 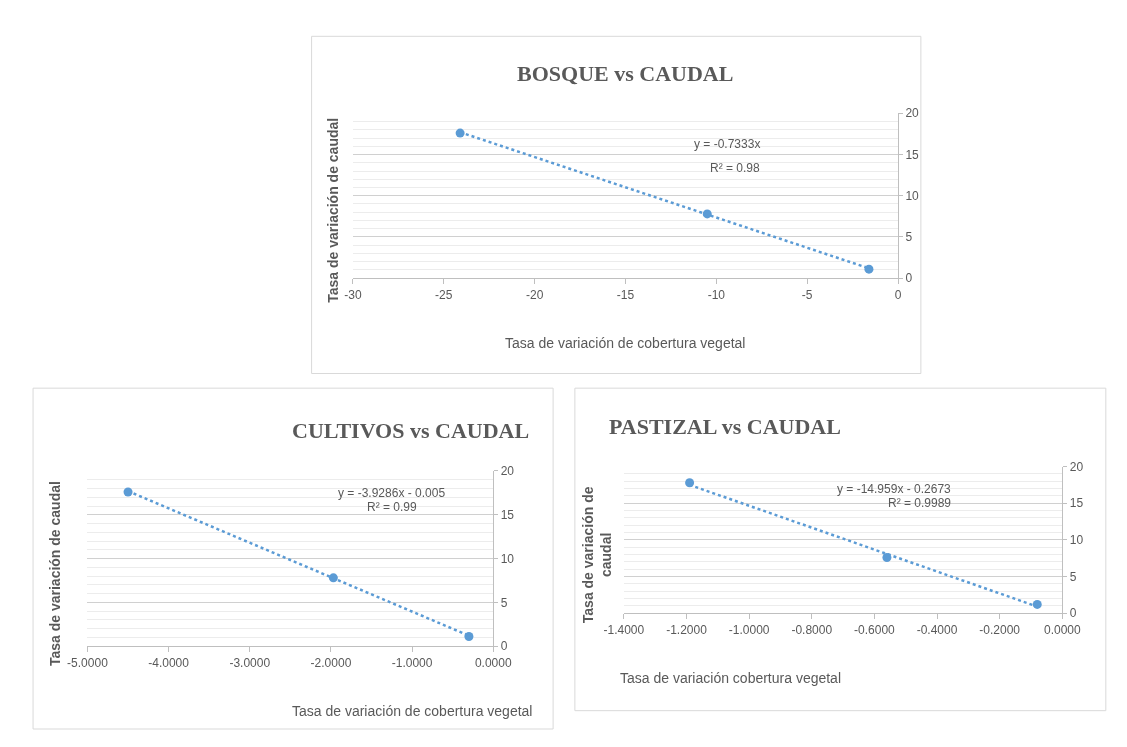 I want to click on x-tick-label: -2.0000, so click(x=331, y=662).